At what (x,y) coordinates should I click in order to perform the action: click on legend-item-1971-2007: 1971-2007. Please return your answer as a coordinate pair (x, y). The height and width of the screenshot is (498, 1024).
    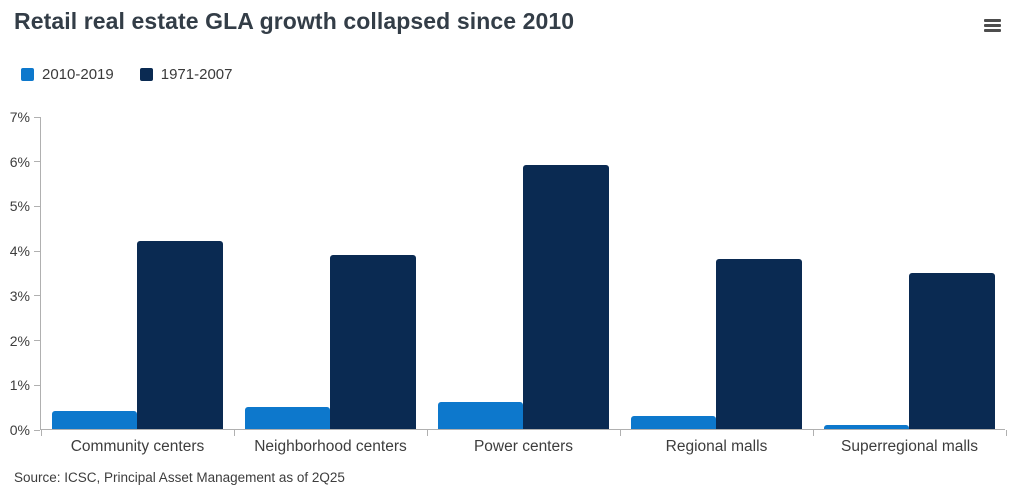
    Looking at the image, I should click on (186, 74).